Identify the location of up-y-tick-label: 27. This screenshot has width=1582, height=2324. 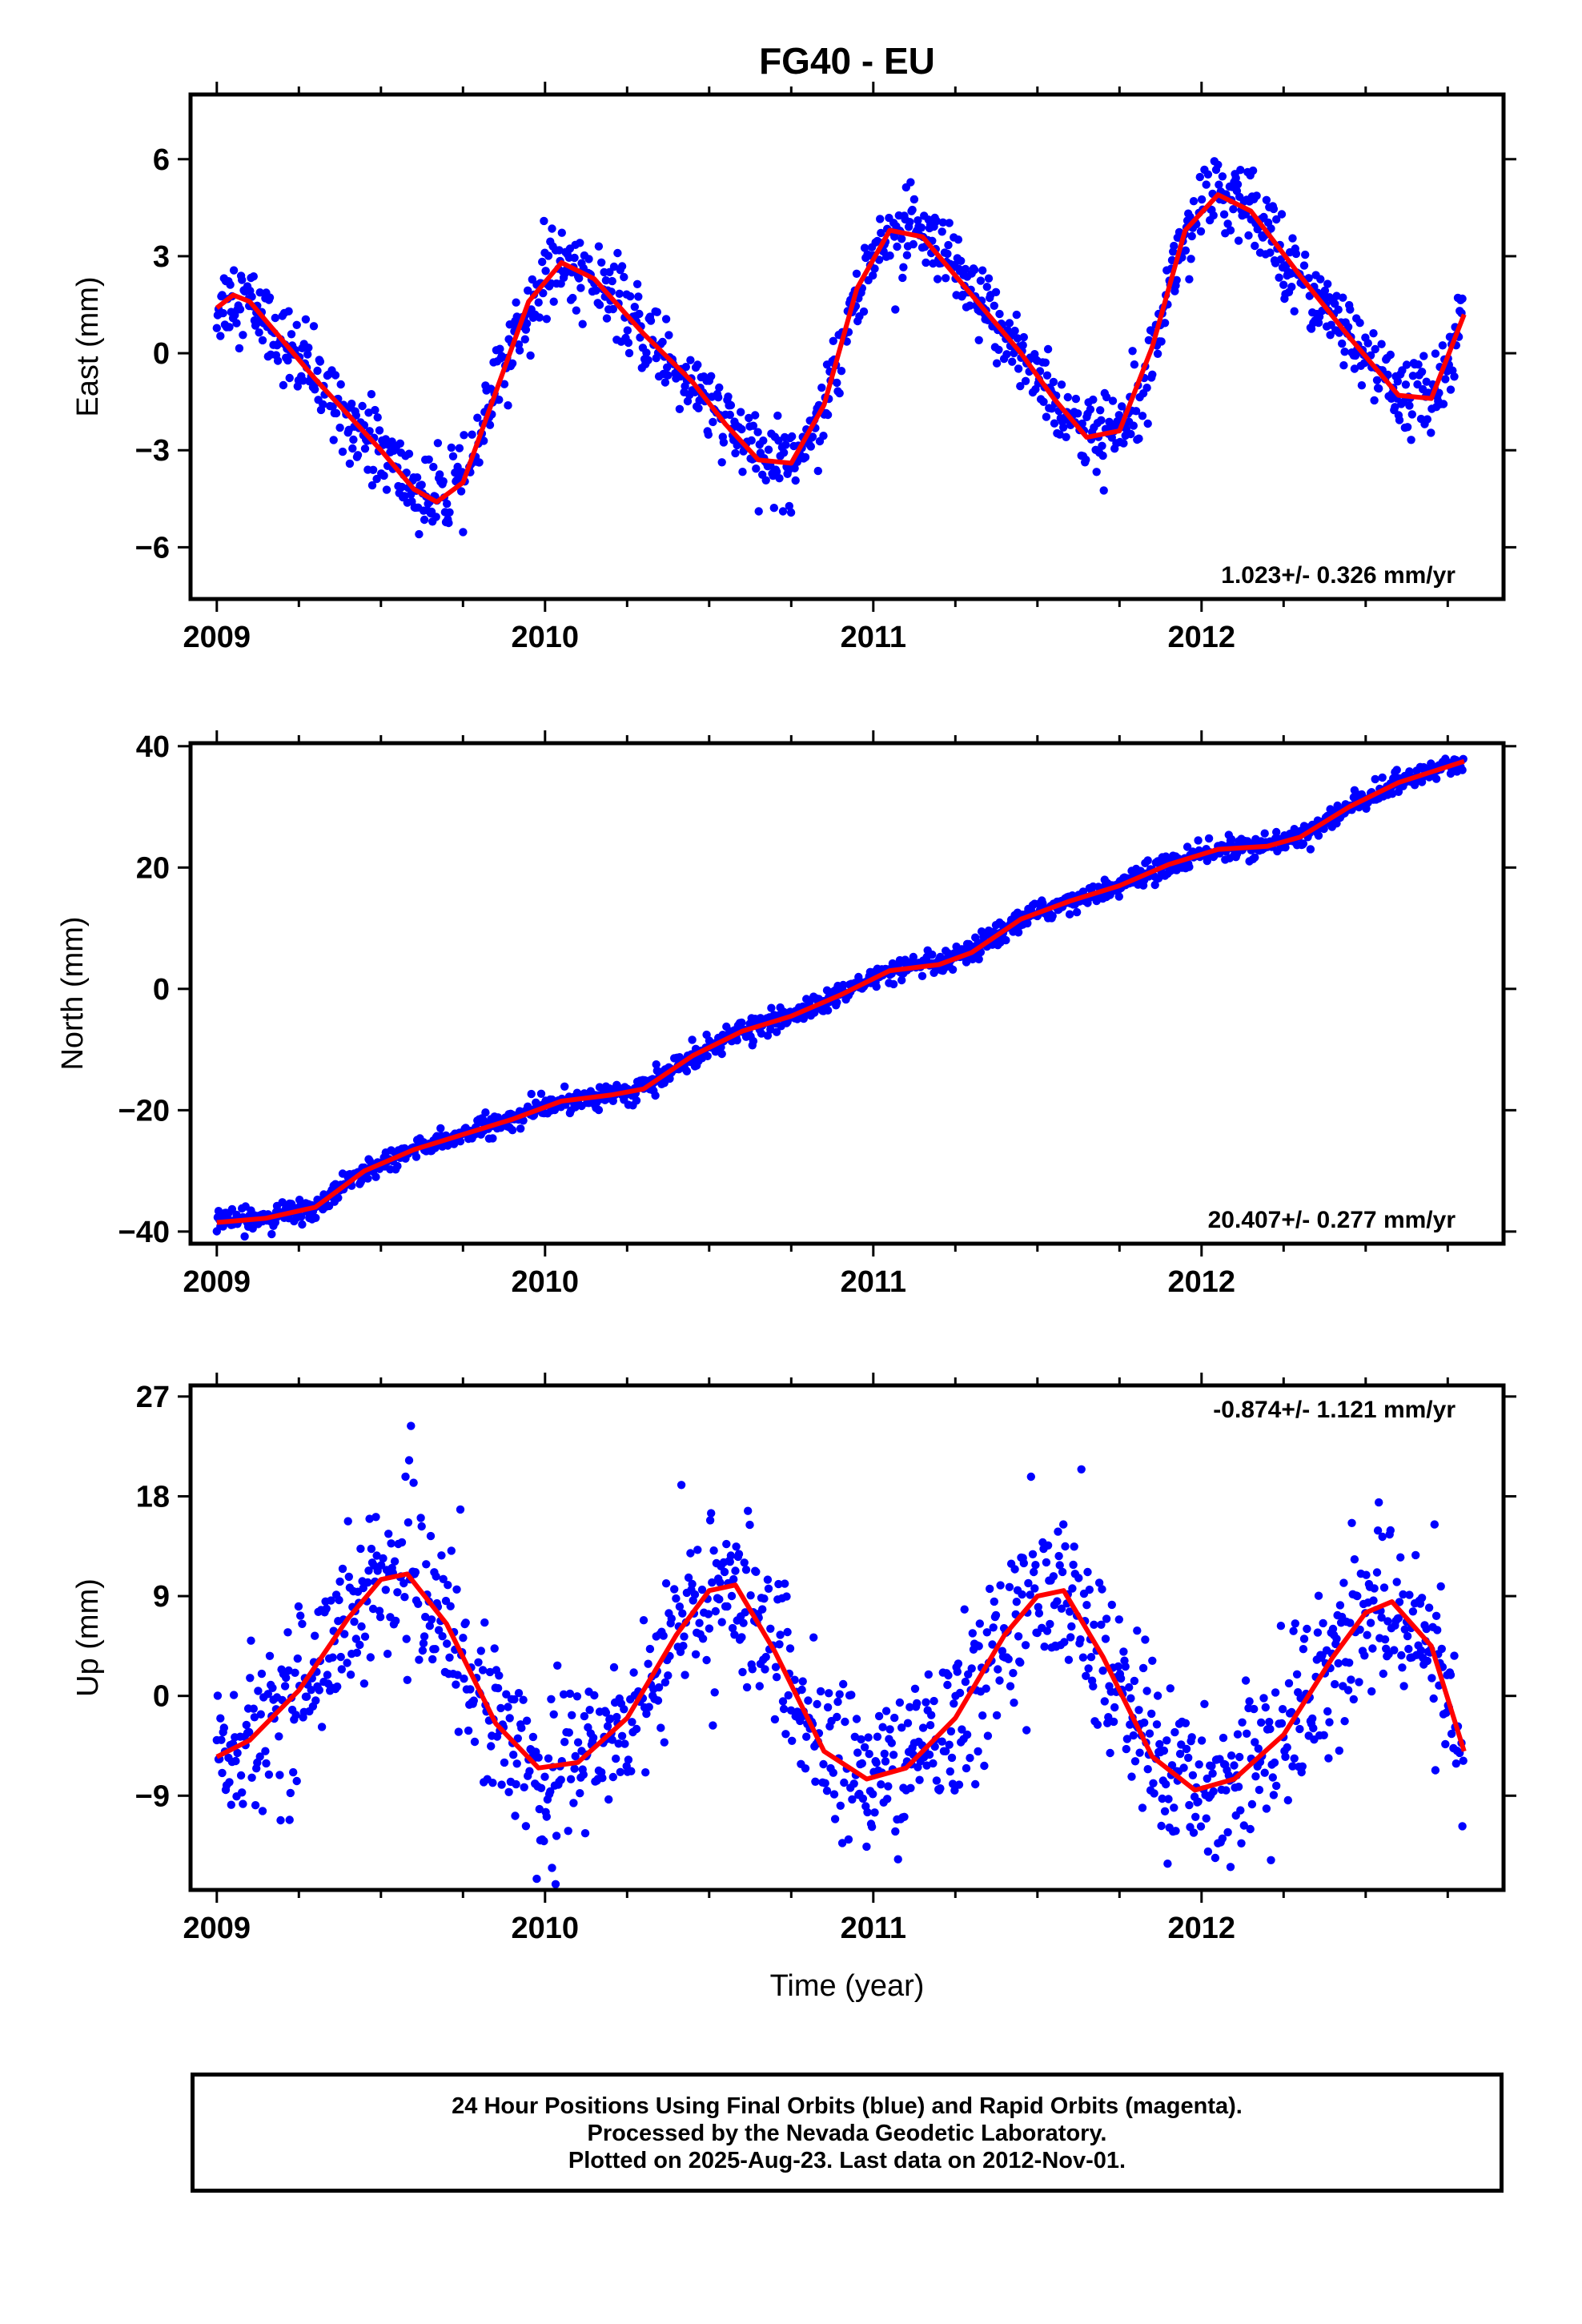
(153, 1397).